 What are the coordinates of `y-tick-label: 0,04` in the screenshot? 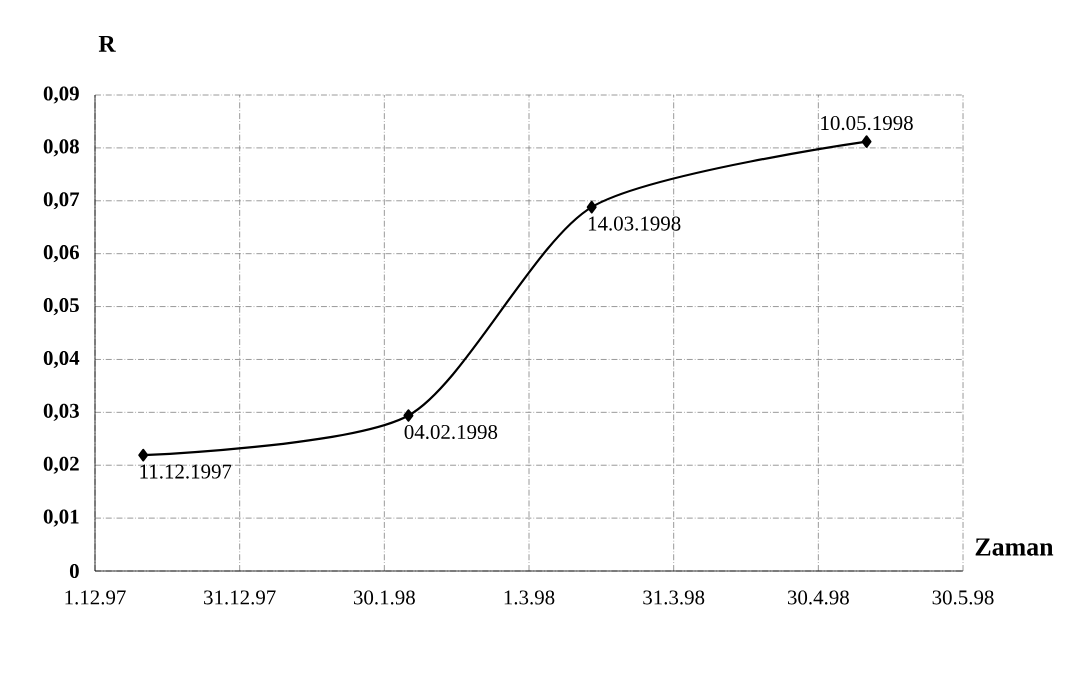 It's located at (61, 359).